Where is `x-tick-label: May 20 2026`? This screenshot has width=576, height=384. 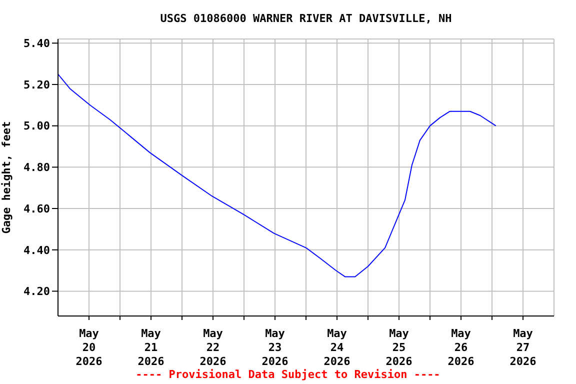 x-tick-label: May 20 2026 is located at coordinates (89, 347).